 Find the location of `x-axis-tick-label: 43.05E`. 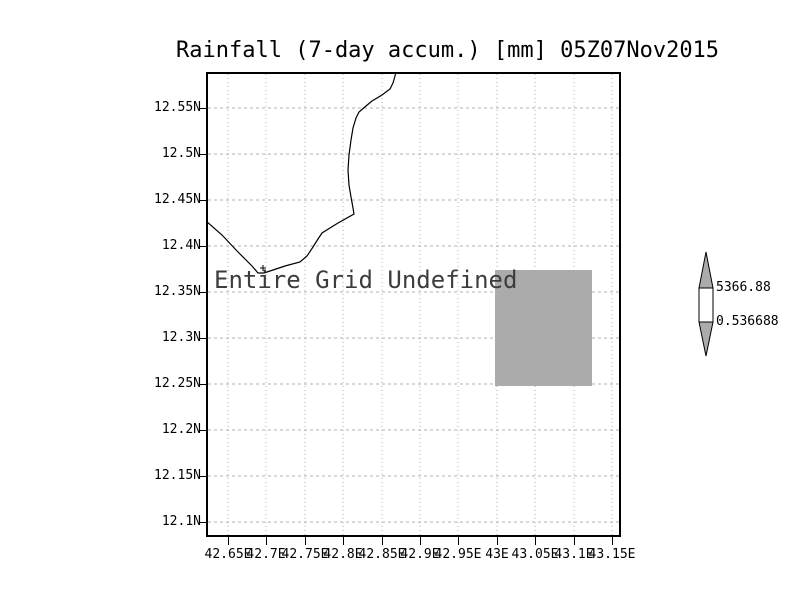

x-axis-tick-label: 43.05E is located at coordinates (535, 554).